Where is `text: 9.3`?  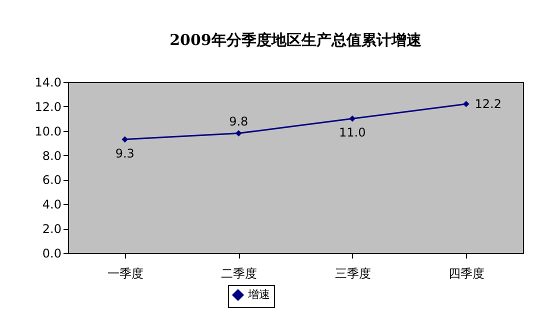 text: 9.3 is located at coordinates (124, 153).